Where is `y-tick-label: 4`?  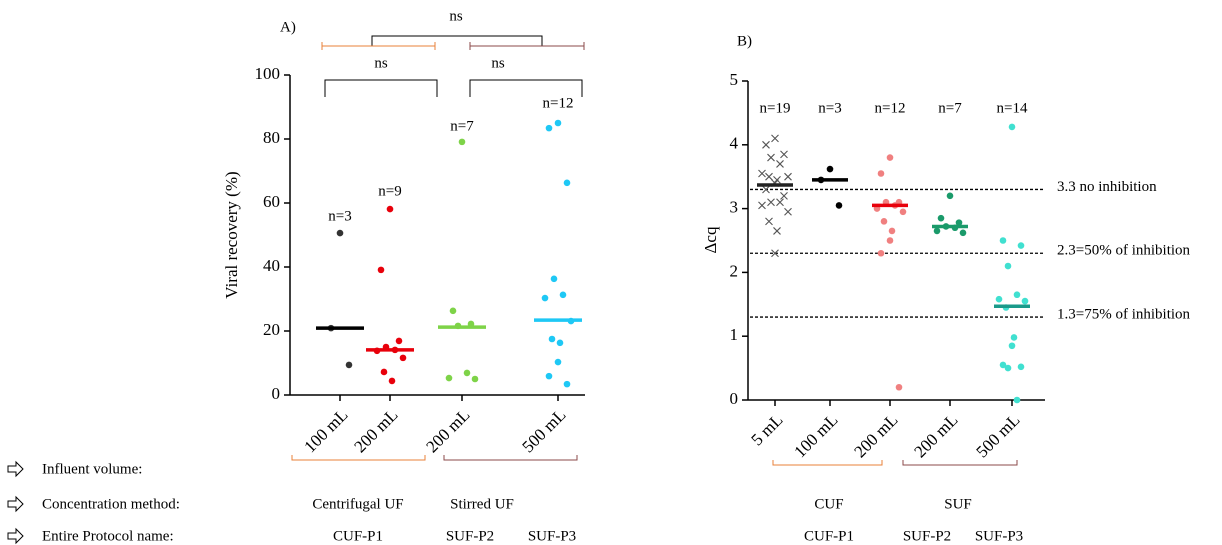 y-tick-label: 4 is located at coordinates (734, 143).